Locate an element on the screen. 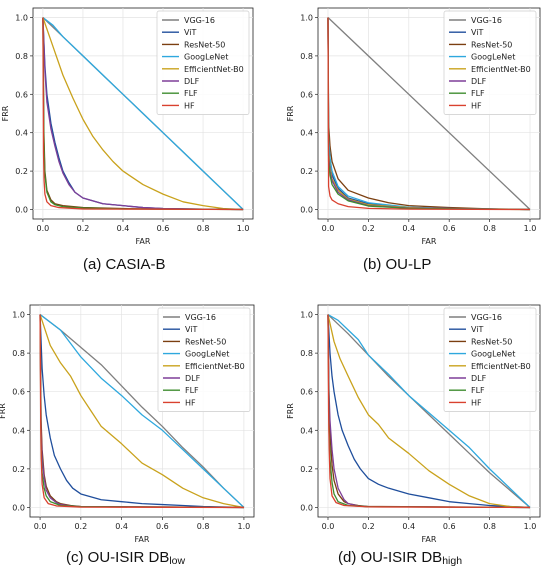 This screenshot has height=574, width=550. caption-d-text: (d) OU-ISIR DB is located at coordinates (390, 557).